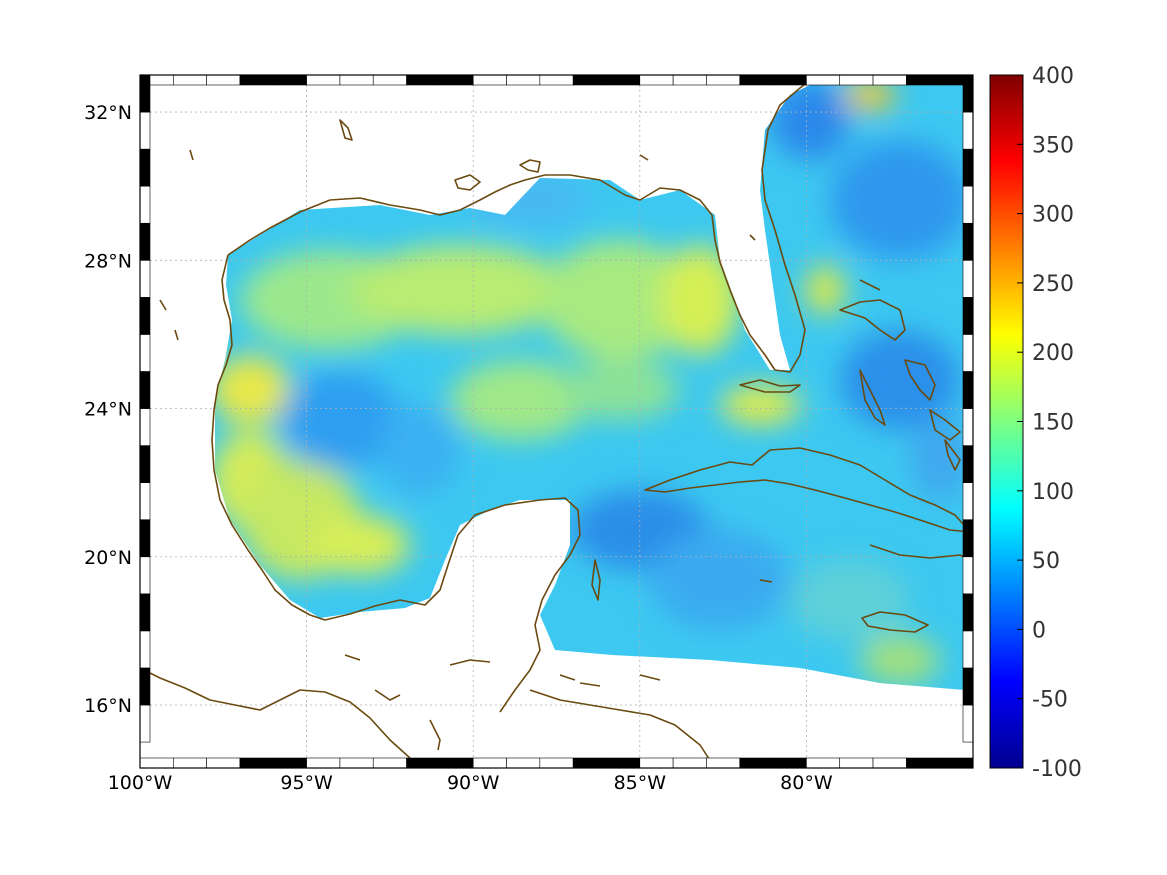 The width and height of the screenshot is (1167, 875). What do you see at coordinates (1053, 492) in the screenshot?
I see `colorbar-tick-label: 100` at bounding box center [1053, 492].